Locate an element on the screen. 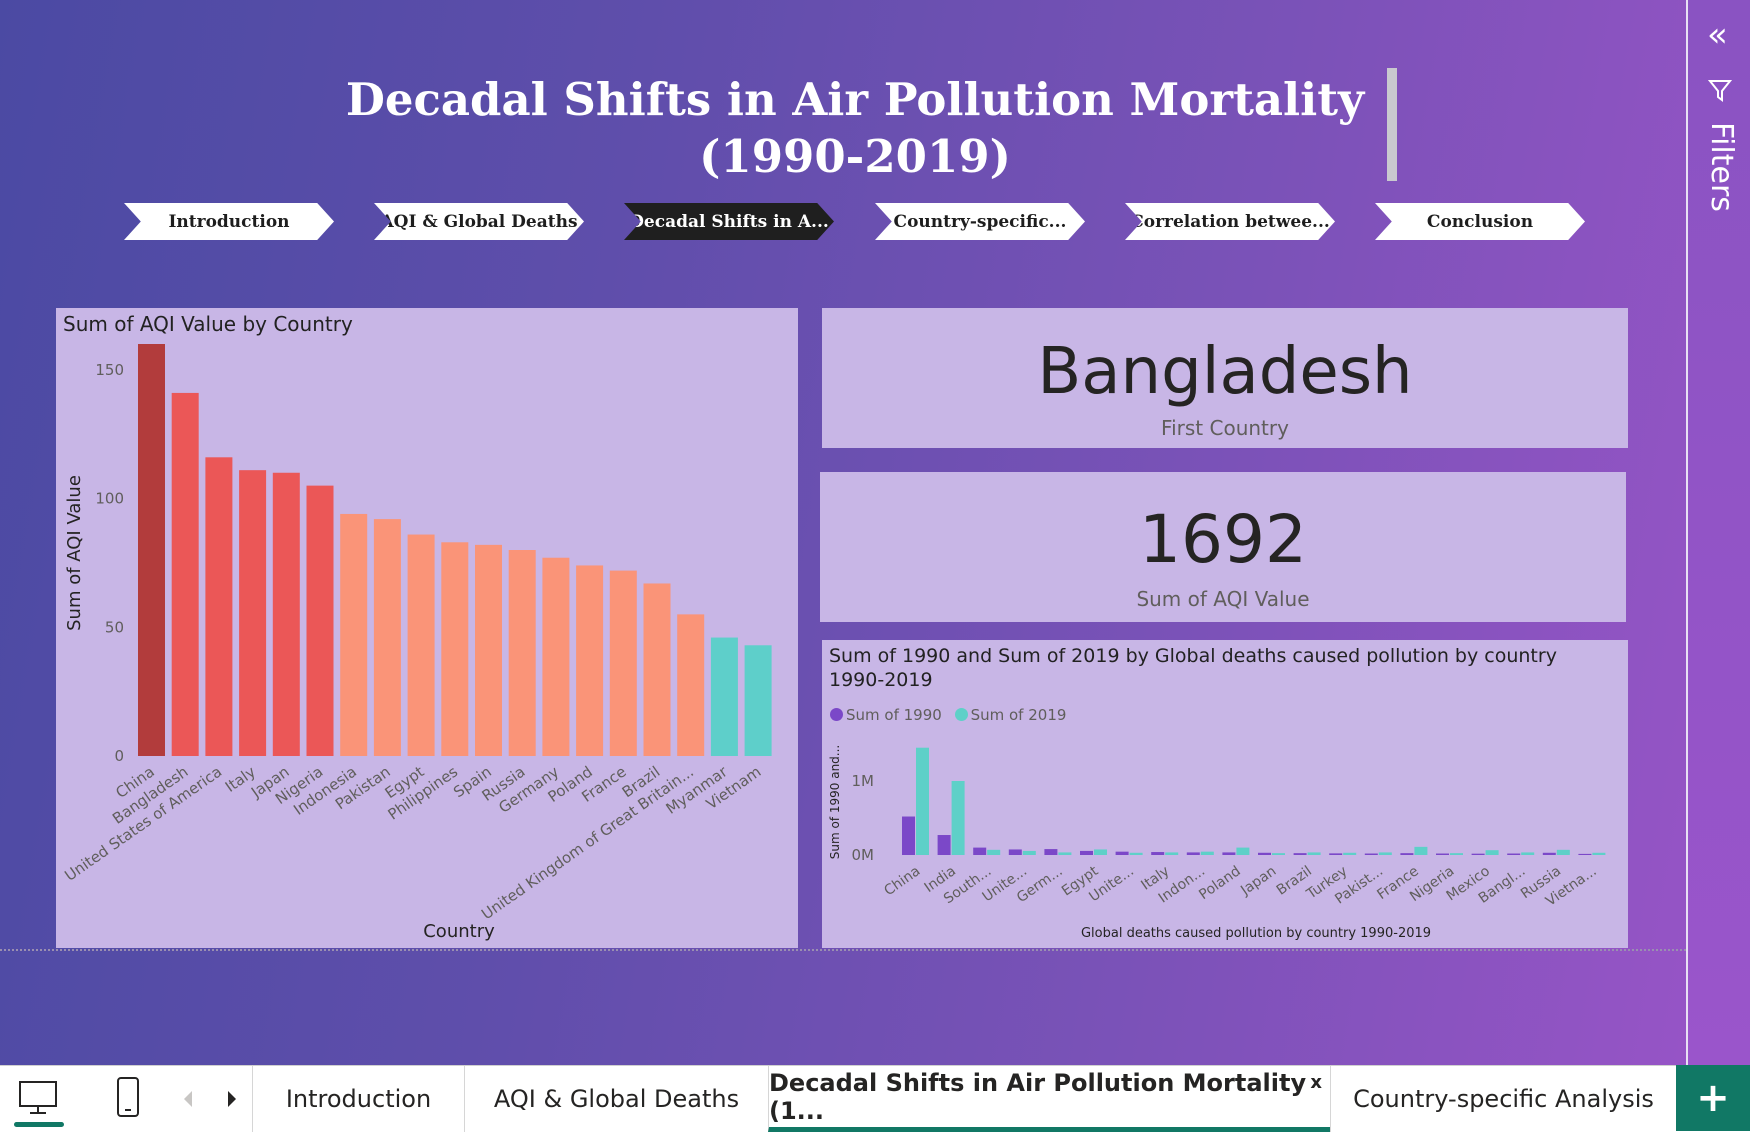  nav-button-aqi-global-deaths: AQI & Global Deaths is located at coordinates (479, 221).